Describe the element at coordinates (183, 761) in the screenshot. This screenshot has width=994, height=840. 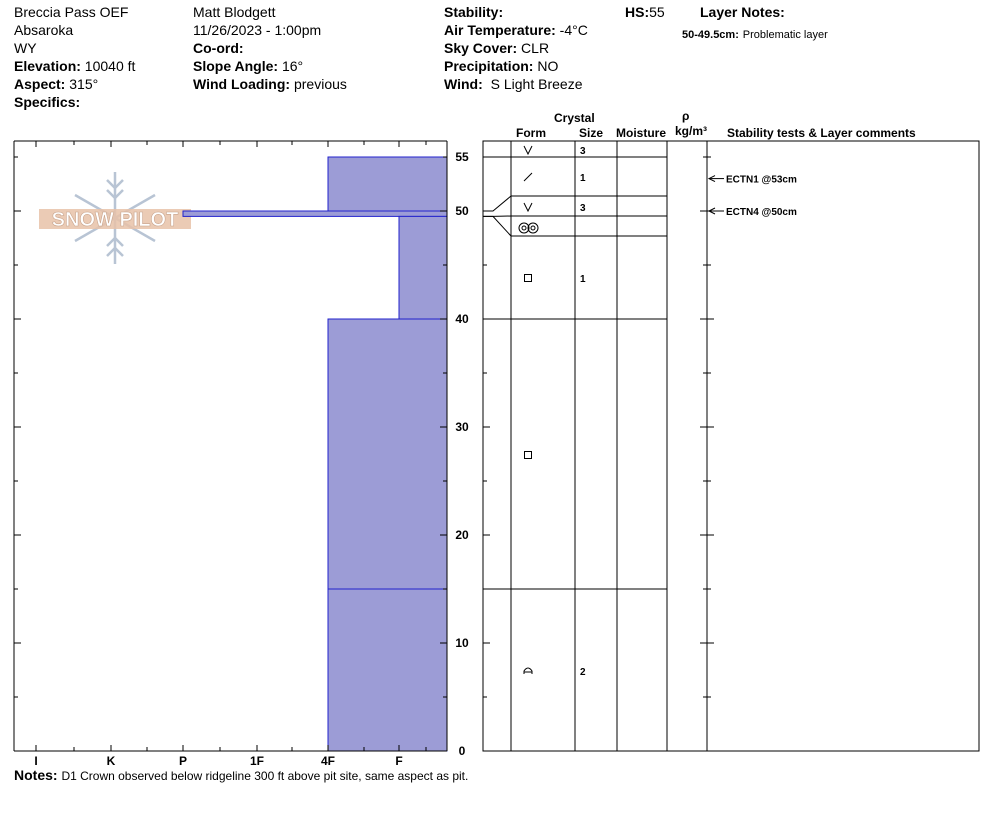
I see `hardness-tick-label: P` at that location.